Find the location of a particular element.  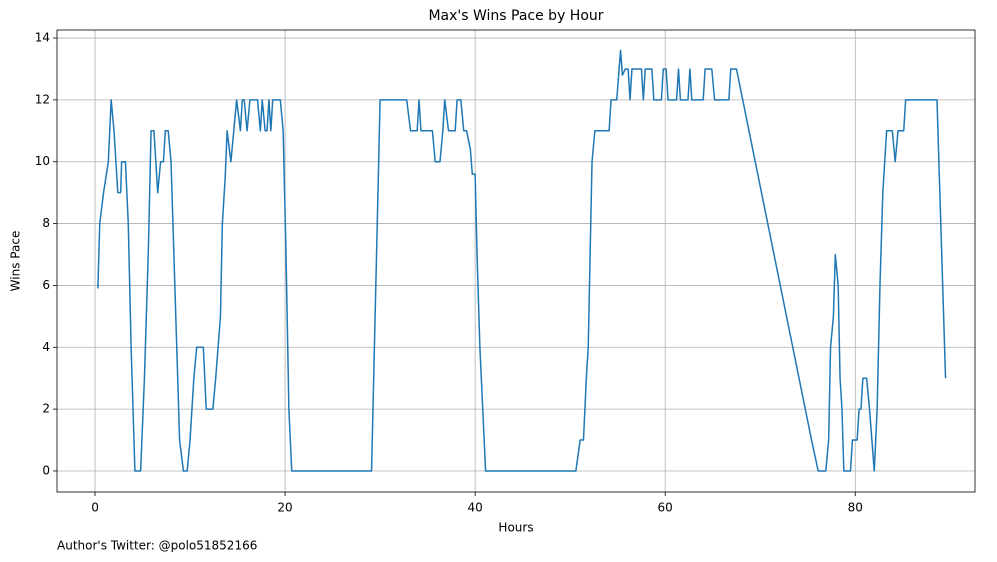

y-tick-label: 14 is located at coordinates (42, 38).